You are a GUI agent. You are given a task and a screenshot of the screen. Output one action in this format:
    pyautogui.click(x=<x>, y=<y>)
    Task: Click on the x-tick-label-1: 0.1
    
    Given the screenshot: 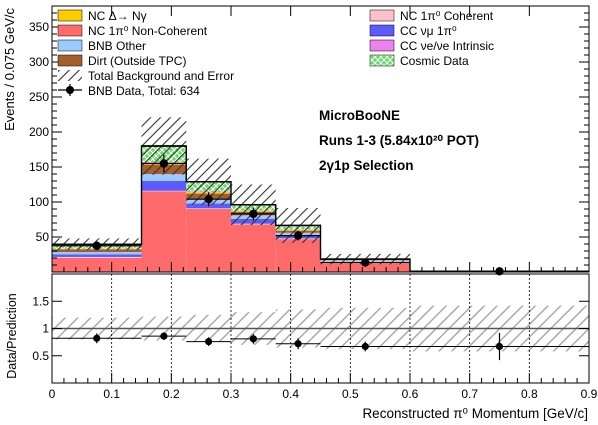 What is the action you would take?
    pyautogui.click(x=111, y=394)
    